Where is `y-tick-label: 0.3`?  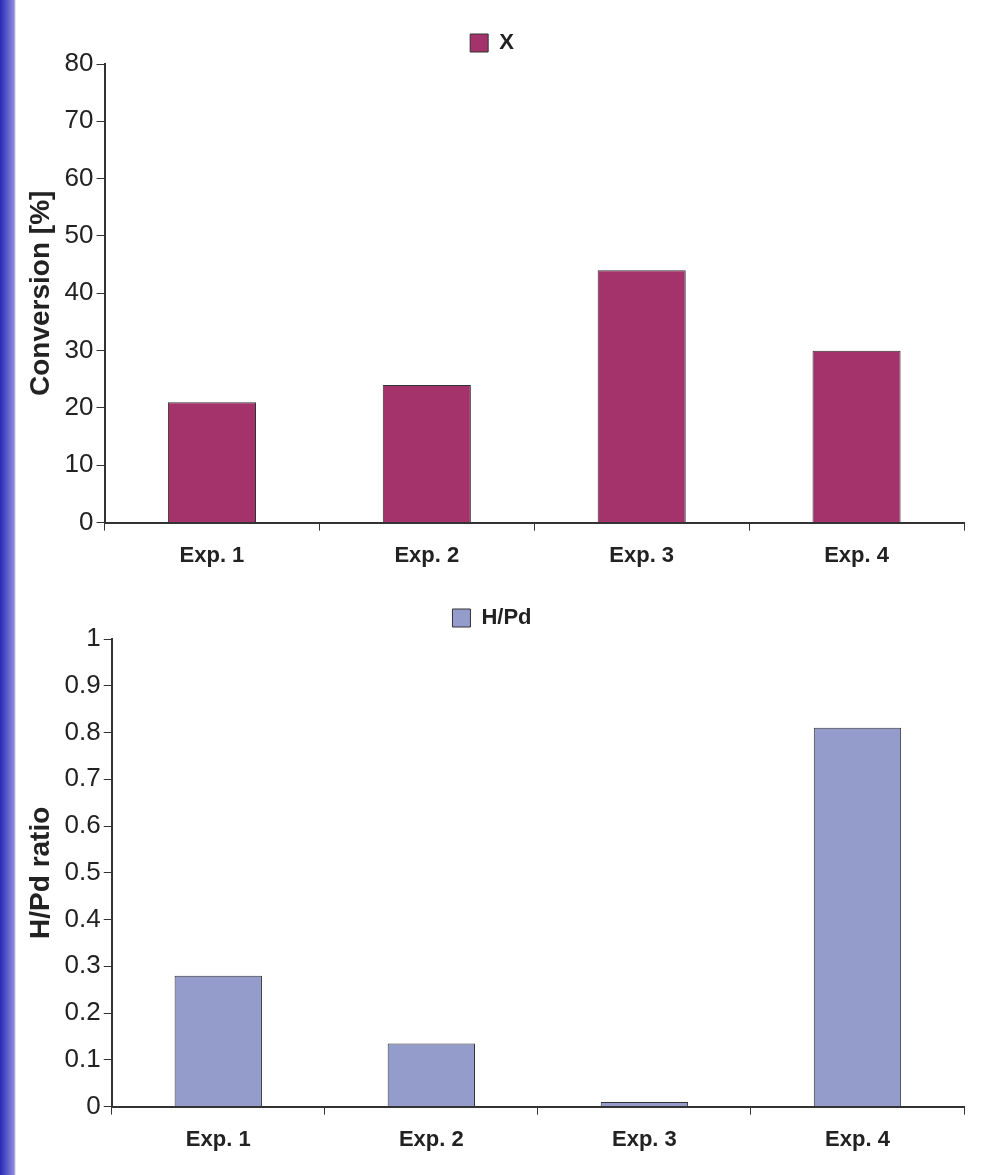
y-tick-label: 0.3 is located at coordinates (82, 964).